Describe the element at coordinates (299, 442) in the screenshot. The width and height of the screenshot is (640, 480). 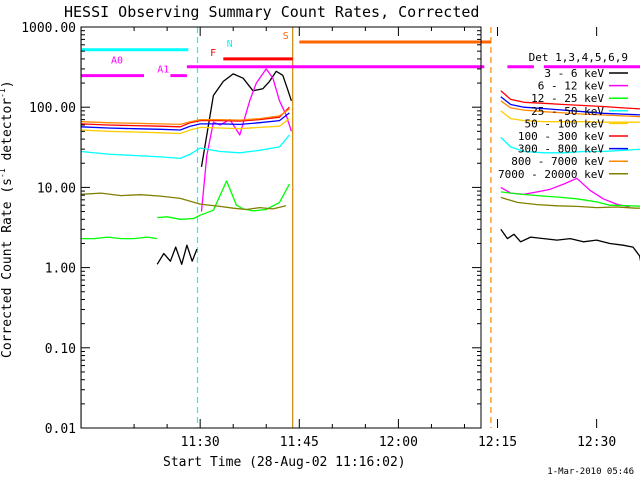
I see `x-tick-label: 11:45` at that location.